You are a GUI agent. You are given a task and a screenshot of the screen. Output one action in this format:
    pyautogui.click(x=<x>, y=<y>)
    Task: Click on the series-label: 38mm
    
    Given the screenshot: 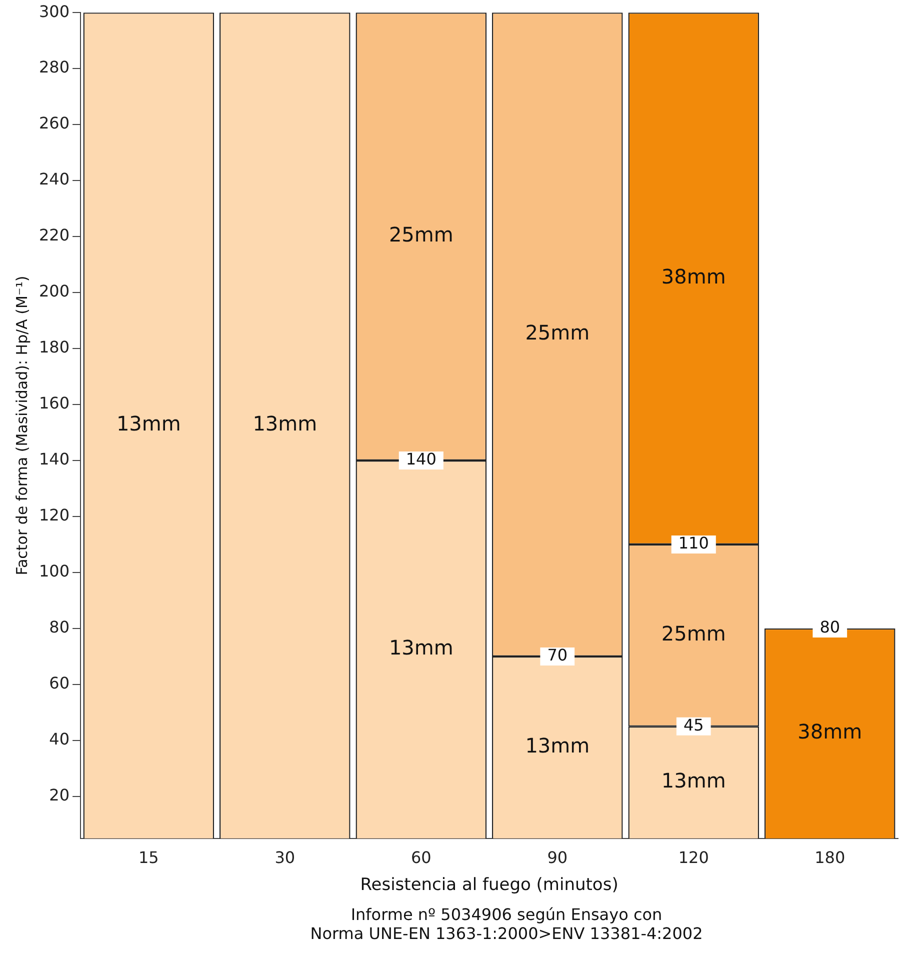 What is the action you would take?
    pyautogui.click(x=693, y=276)
    